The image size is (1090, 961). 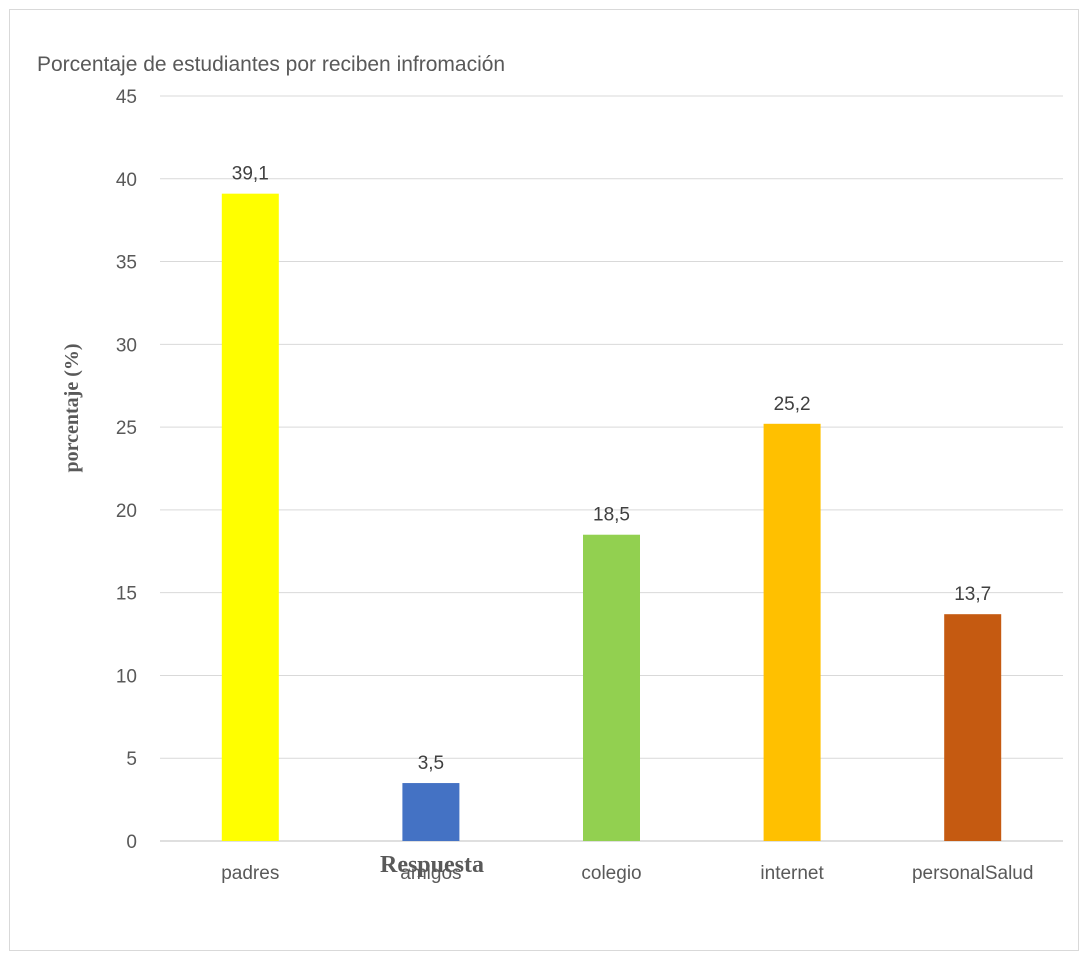 I want to click on x-axis-label: Respuesta, so click(x=432, y=865).